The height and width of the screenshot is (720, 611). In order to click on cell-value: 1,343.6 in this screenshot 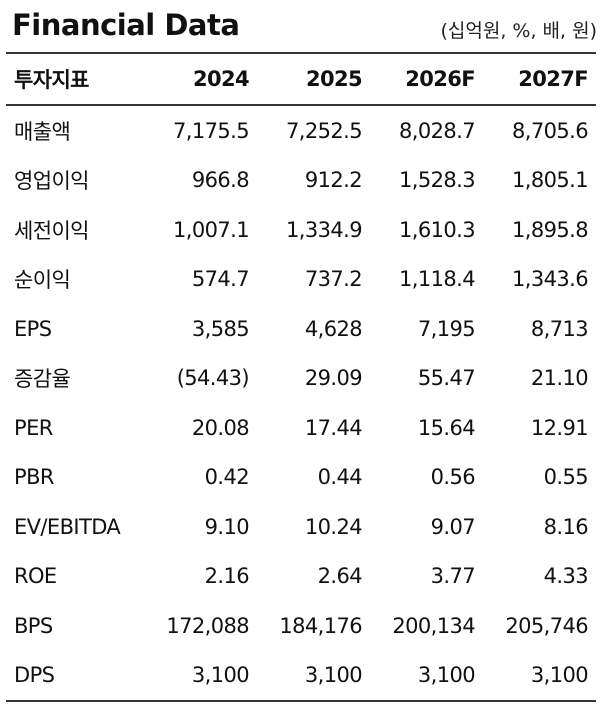, I will do `click(550, 279)`.